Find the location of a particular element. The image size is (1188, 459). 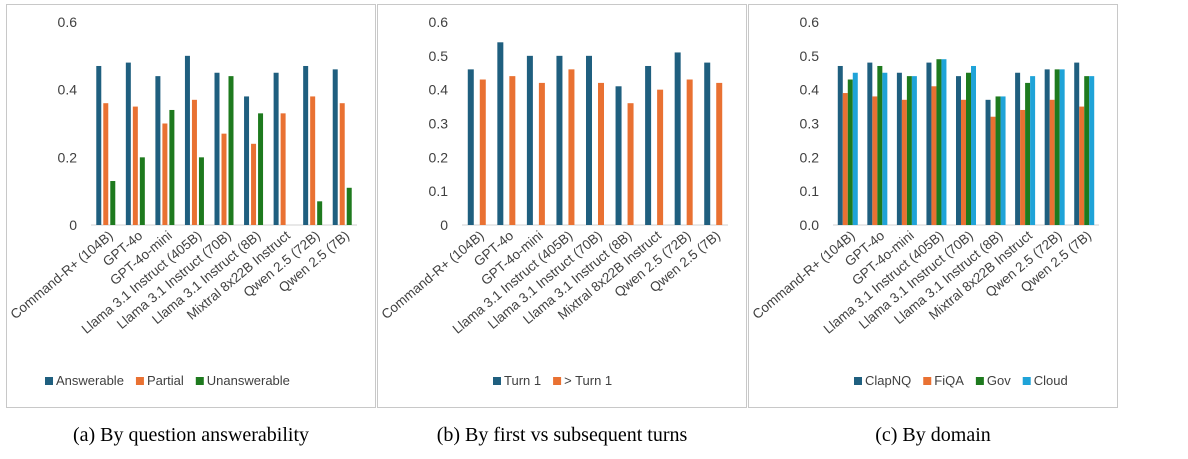

caption-domain: (c) By domain is located at coordinates (933, 435).